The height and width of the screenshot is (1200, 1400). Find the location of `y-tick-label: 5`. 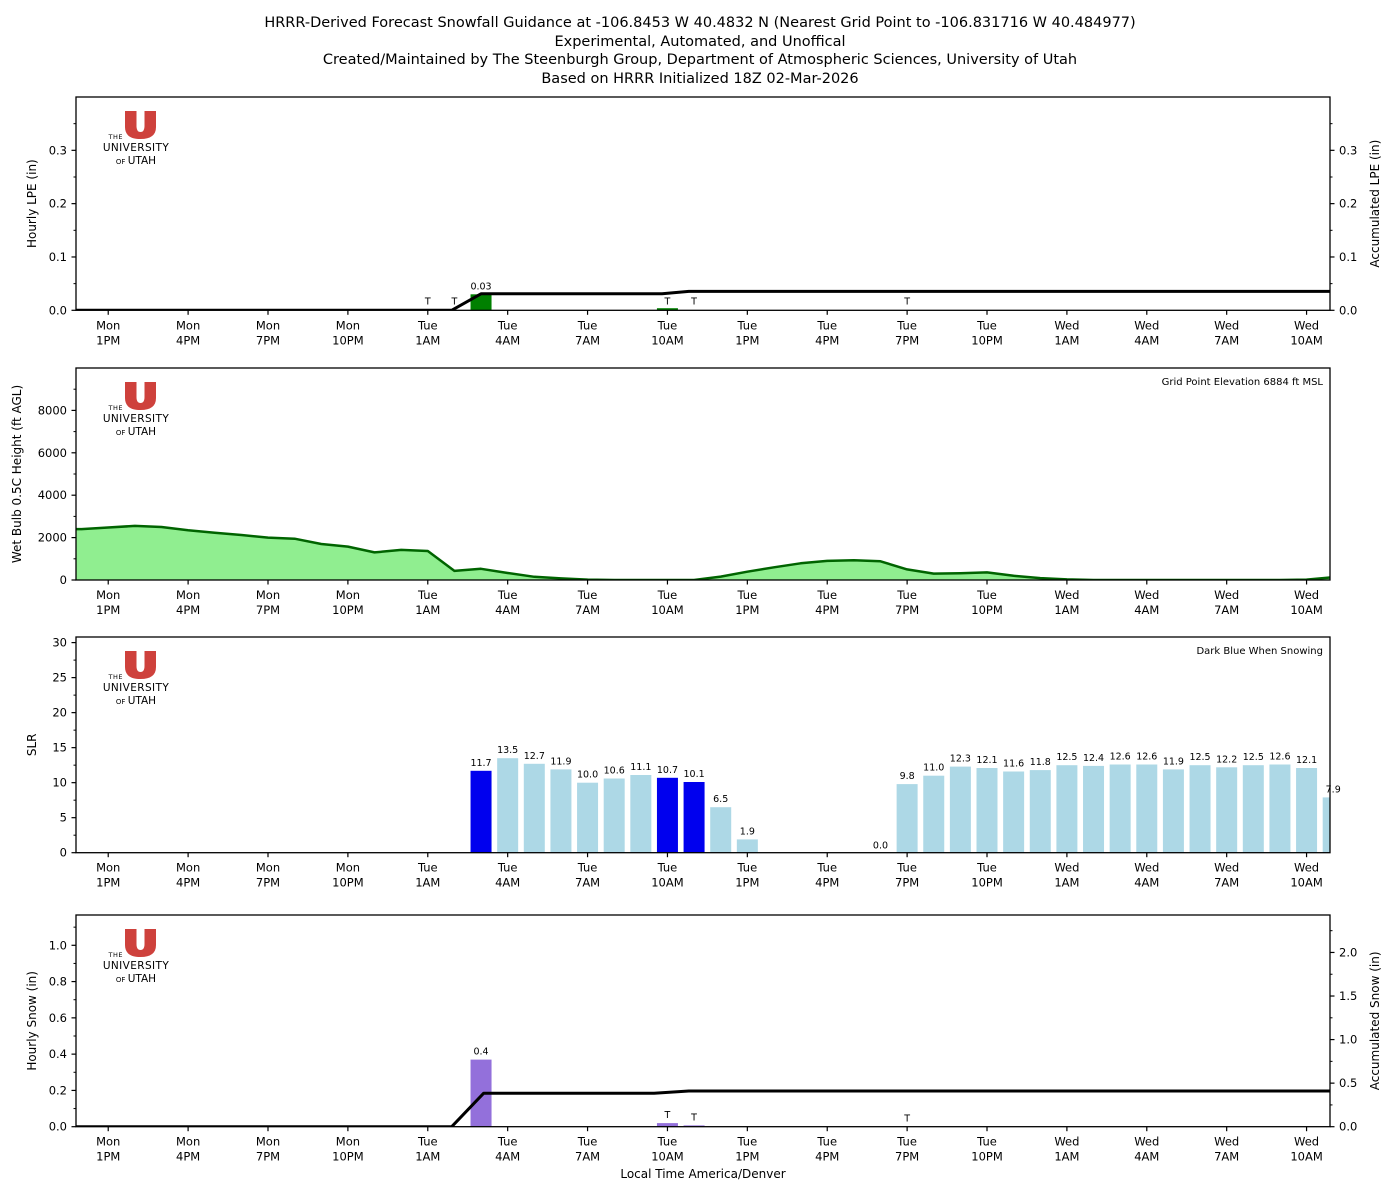

y-tick-label: 5 is located at coordinates (63, 818).